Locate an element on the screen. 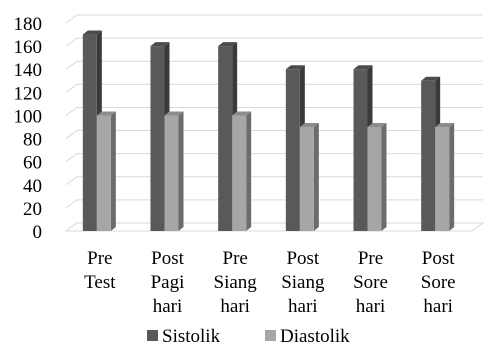 The height and width of the screenshot is (363, 489). y-tick-label: 80 is located at coordinates (32, 140).